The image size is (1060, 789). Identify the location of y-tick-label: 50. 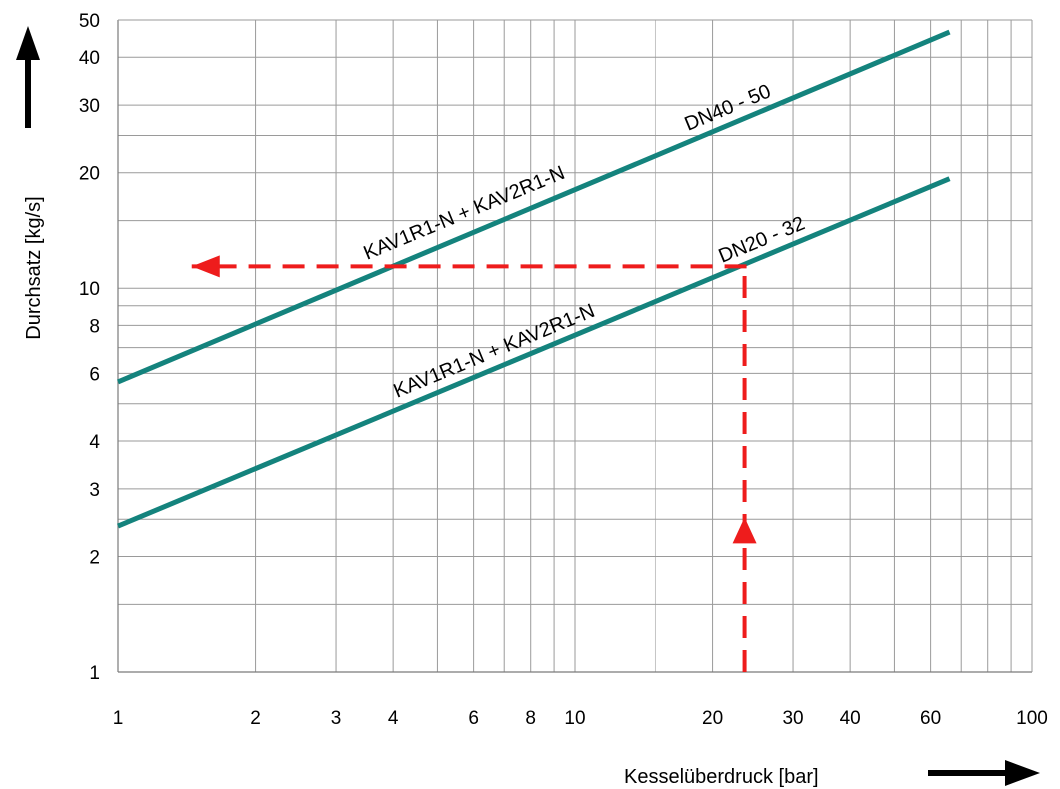
(89, 21).